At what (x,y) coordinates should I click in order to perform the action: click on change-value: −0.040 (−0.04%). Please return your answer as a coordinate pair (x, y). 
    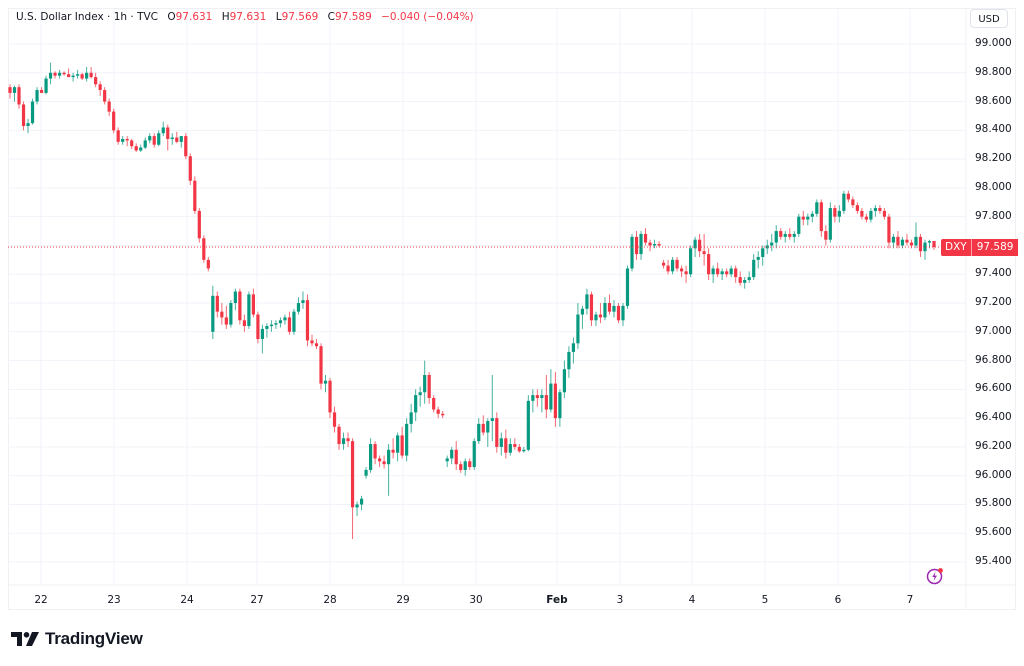
    Looking at the image, I should click on (427, 17).